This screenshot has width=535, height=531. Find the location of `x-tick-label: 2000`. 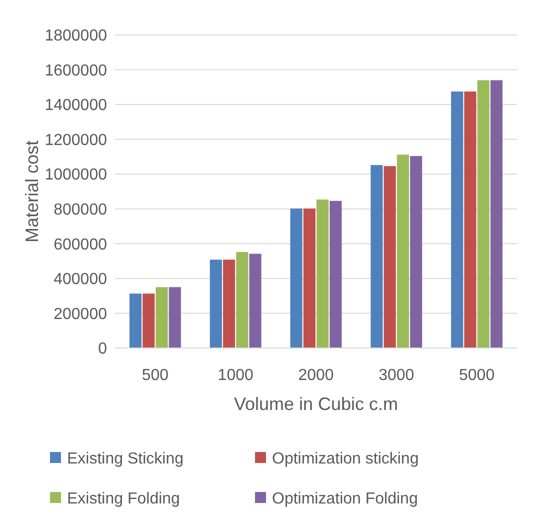

x-tick-label: 2000 is located at coordinates (316, 375).